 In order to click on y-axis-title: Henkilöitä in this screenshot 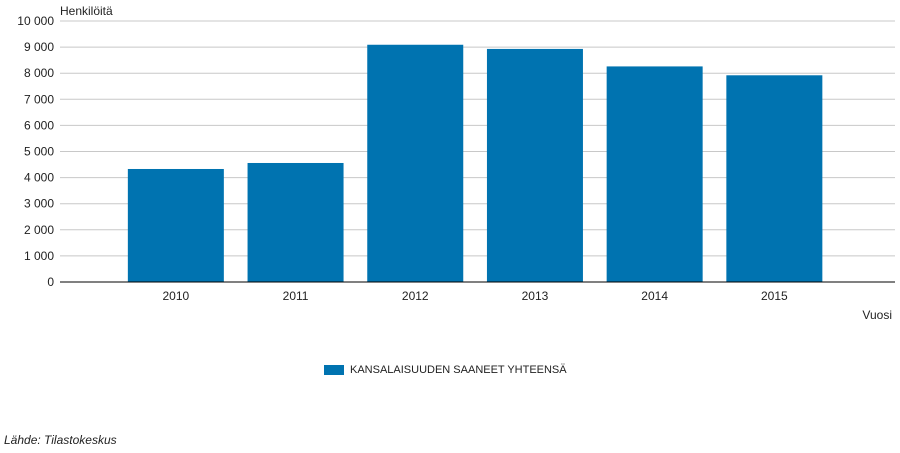, I will do `click(86, 11)`.